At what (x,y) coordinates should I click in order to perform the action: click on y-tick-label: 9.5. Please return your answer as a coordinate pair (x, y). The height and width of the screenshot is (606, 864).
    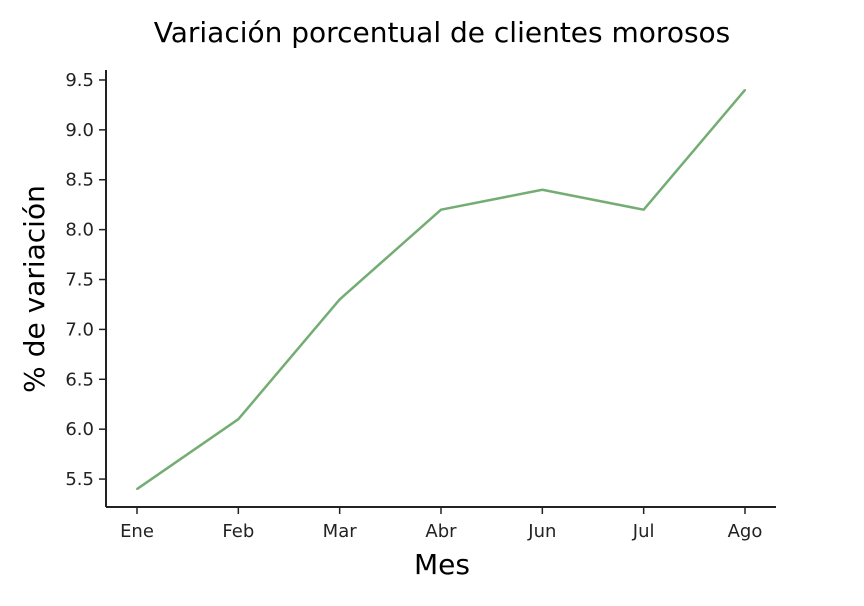
    Looking at the image, I should click on (79, 80).